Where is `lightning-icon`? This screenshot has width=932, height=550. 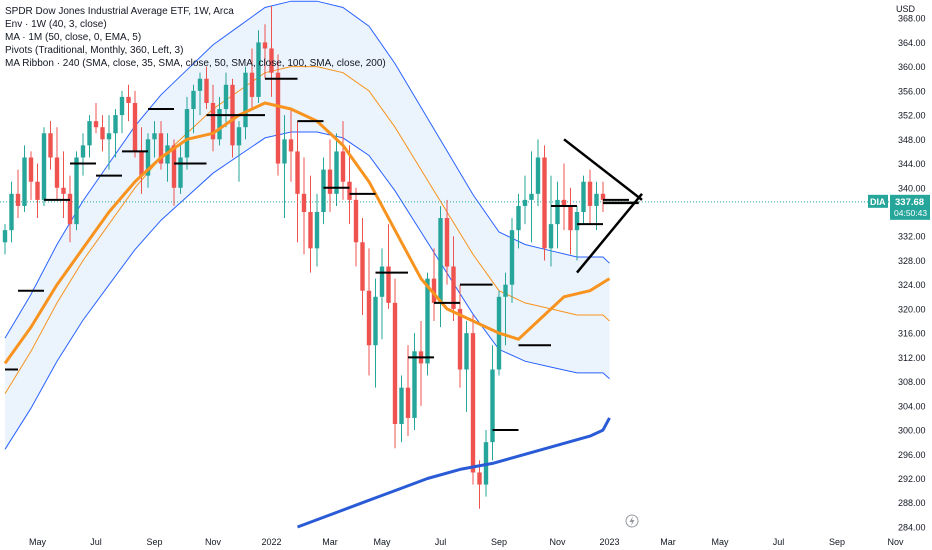
lightning-icon is located at coordinates (632, 521).